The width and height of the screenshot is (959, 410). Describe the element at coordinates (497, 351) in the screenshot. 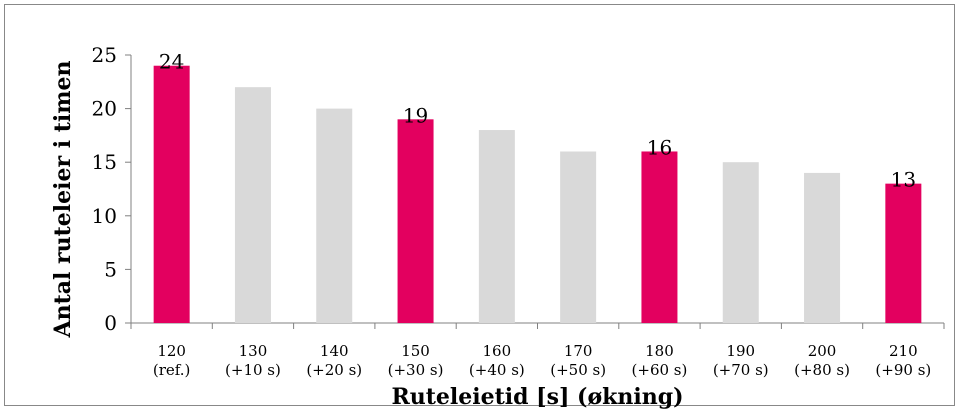

I see `x-tick-label: 160` at that location.